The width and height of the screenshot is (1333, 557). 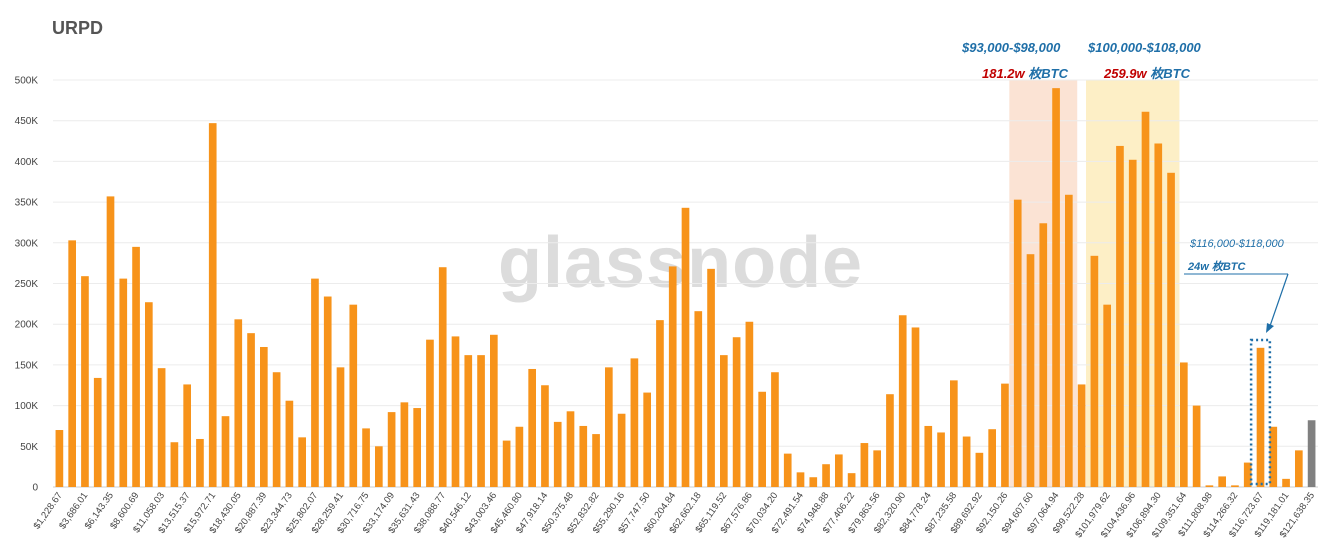 I want to click on y-tick-label: 150K, so click(x=27, y=365).